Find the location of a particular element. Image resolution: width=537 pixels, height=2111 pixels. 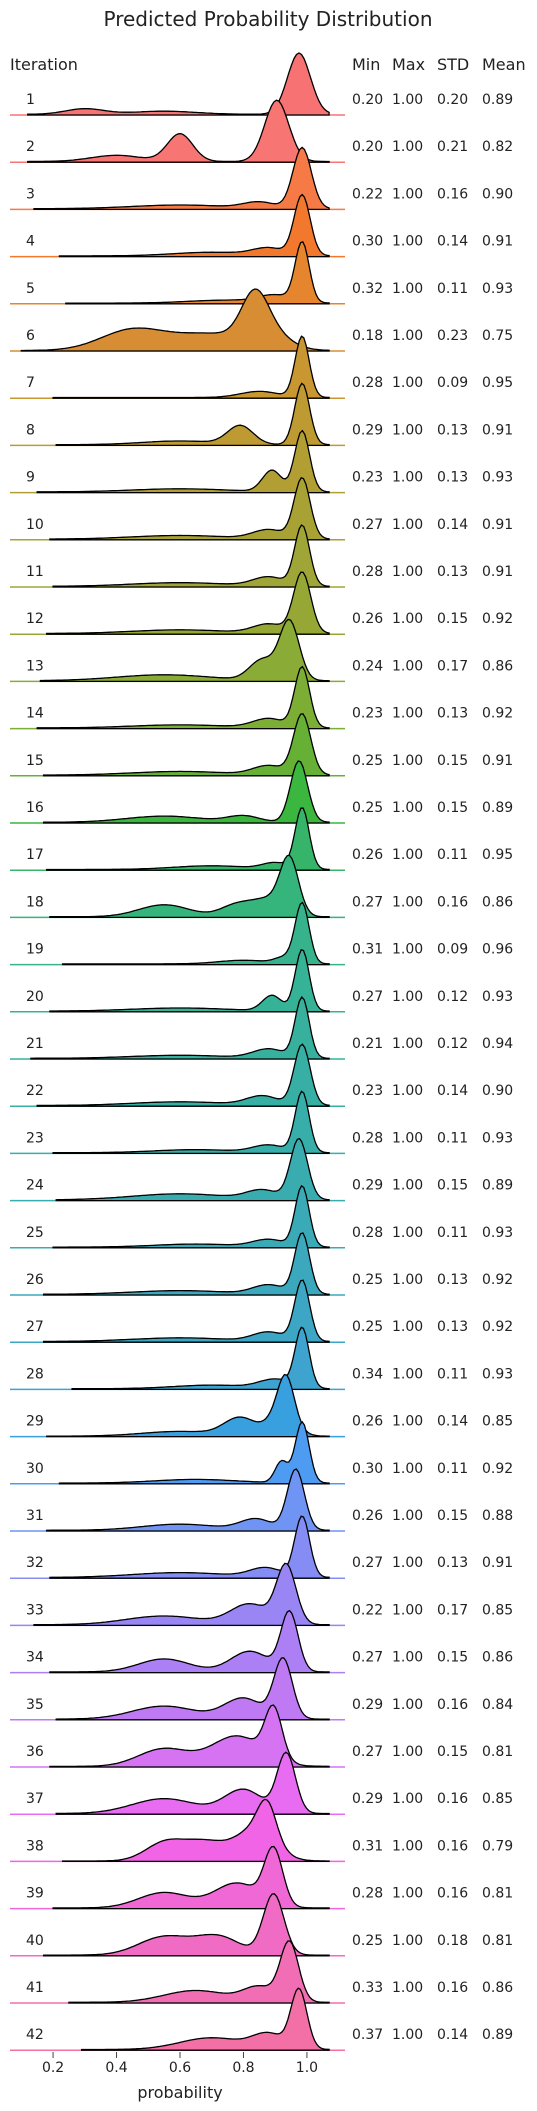

iteration-label: 33 is located at coordinates (35, 1610).